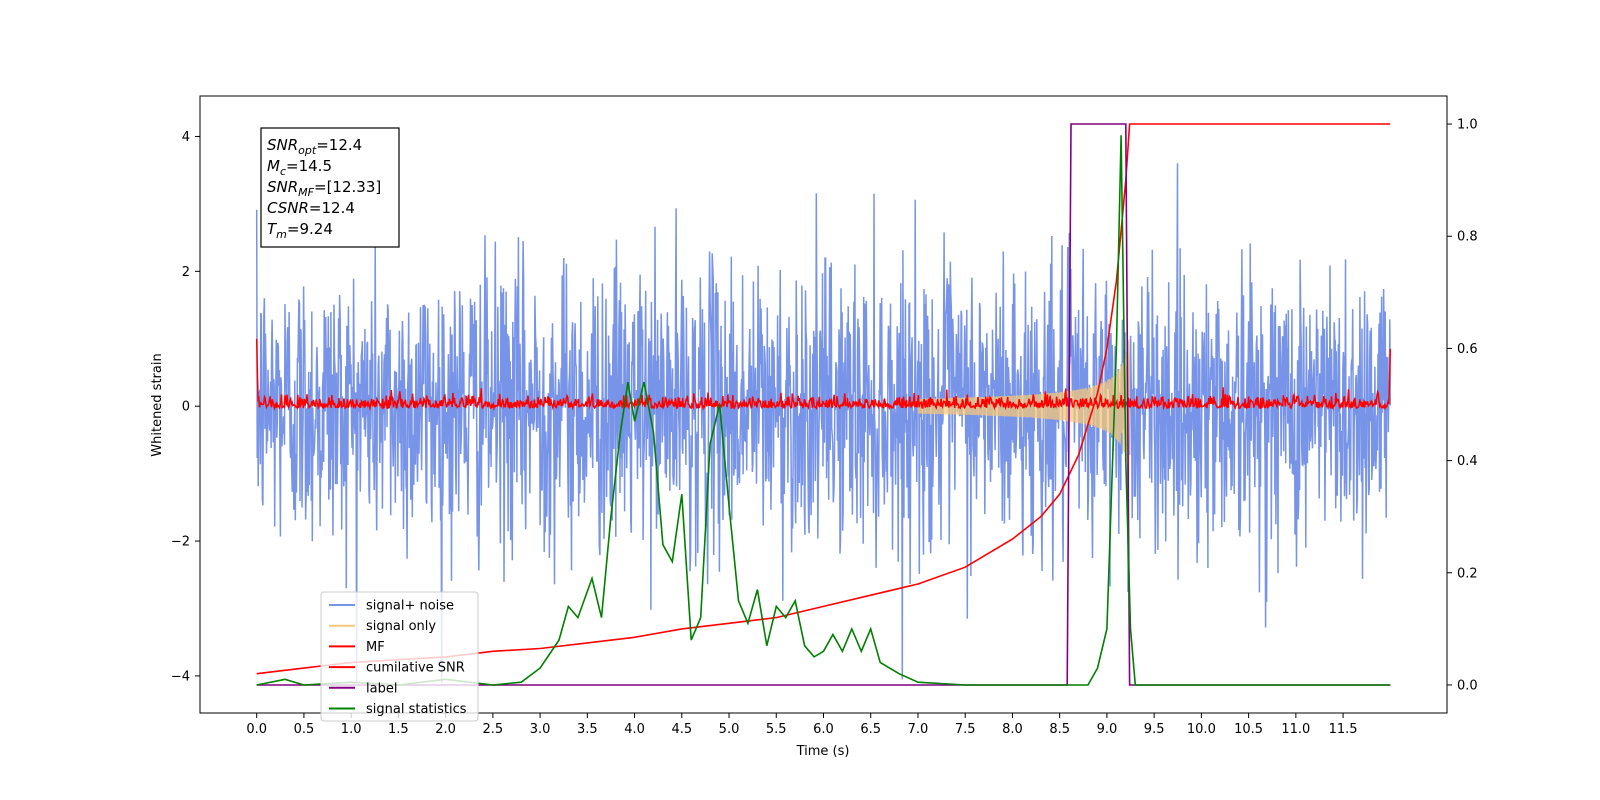 The width and height of the screenshot is (1600, 800). What do you see at coordinates (186, 137) in the screenshot?
I see `y-tick-label: 4` at bounding box center [186, 137].